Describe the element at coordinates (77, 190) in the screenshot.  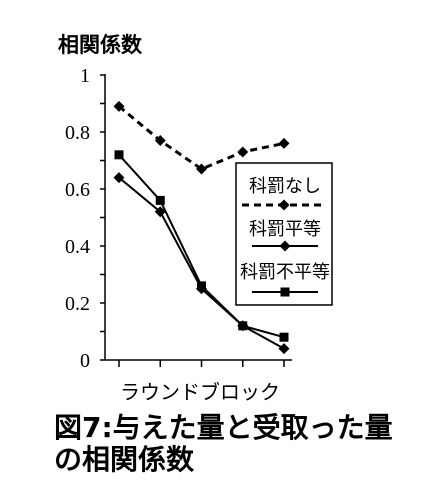
I see `y-tick-label: 0.6` at that location.